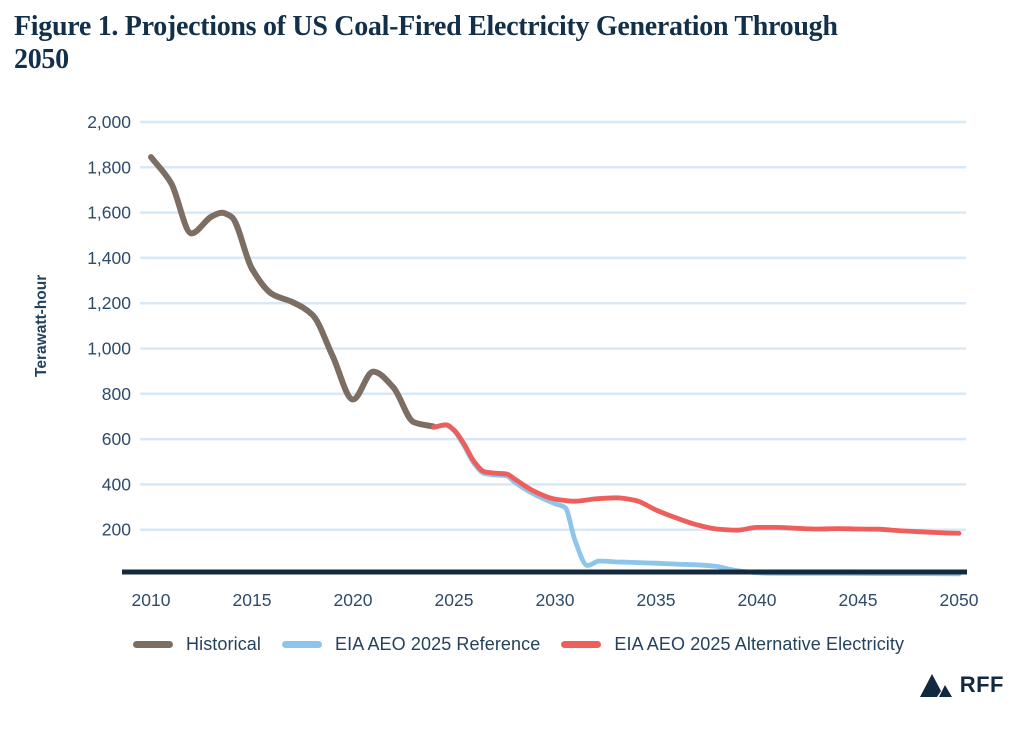 This screenshot has height=733, width=1024. What do you see at coordinates (116, 439) in the screenshot?
I see `y-tick-label: 600` at bounding box center [116, 439].